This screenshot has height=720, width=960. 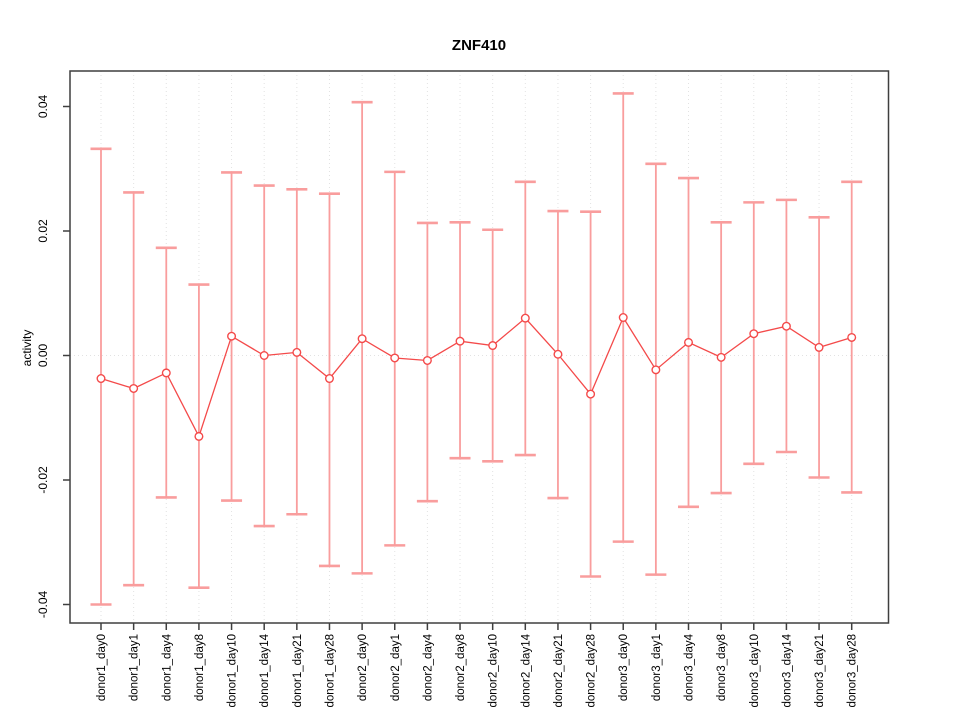 I want to click on x-tick-label: donor1_day21, so click(x=298, y=671).